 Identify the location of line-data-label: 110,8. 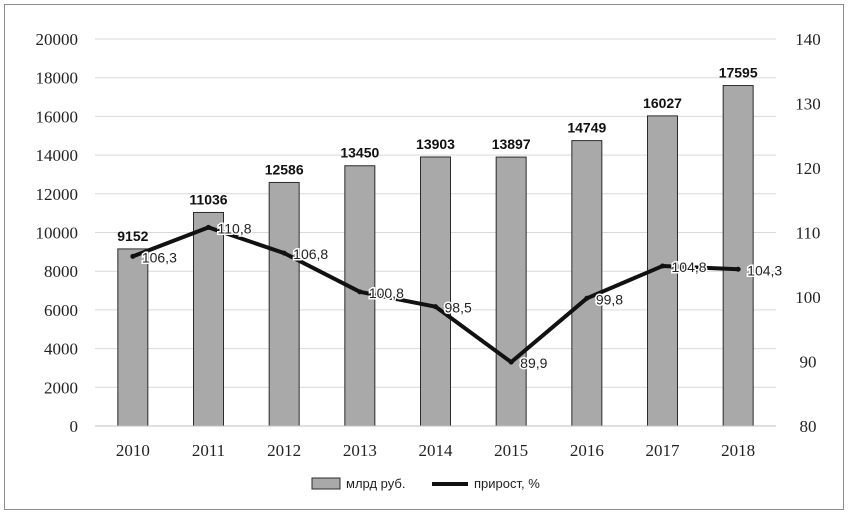
(235, 228).